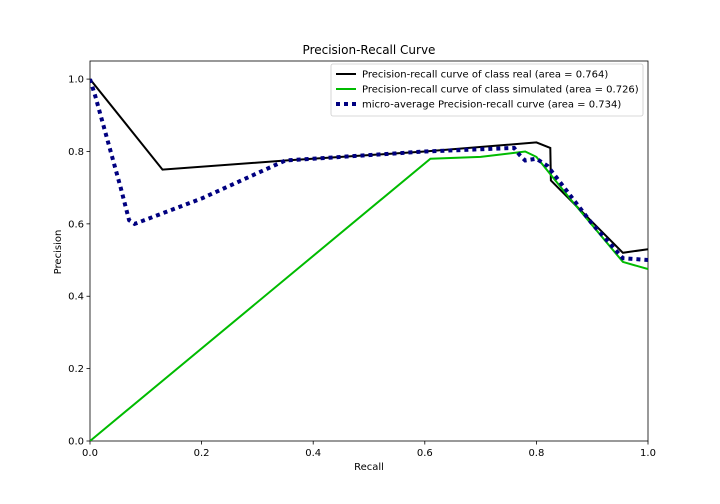  I want to click on chart-title: Precision-Recall Curve, so click(369, 50).